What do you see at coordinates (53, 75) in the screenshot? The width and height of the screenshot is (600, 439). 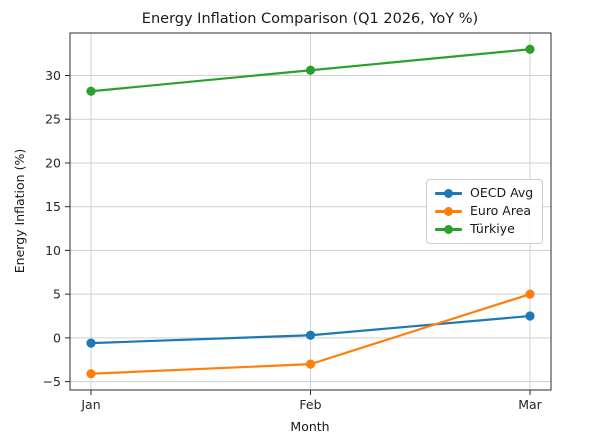 I see `y-tick-label: 30` at bounding box center [53, 75].